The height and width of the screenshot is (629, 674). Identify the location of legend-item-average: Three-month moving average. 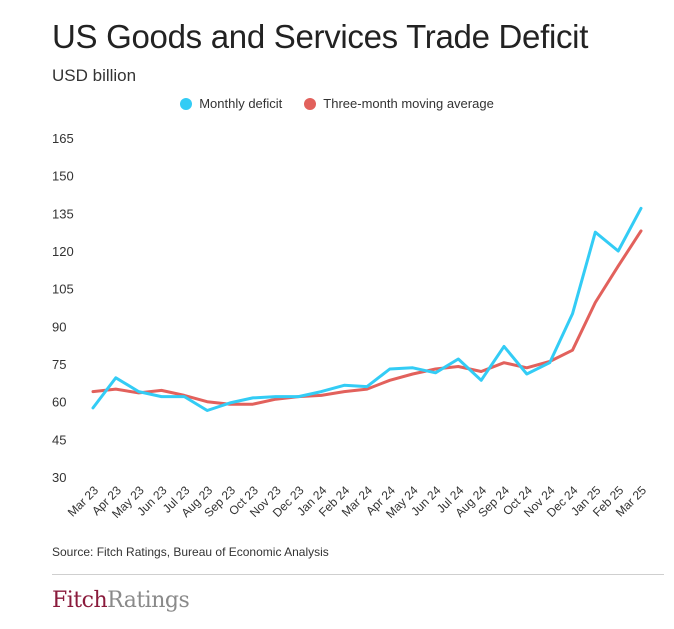
(399, 103).